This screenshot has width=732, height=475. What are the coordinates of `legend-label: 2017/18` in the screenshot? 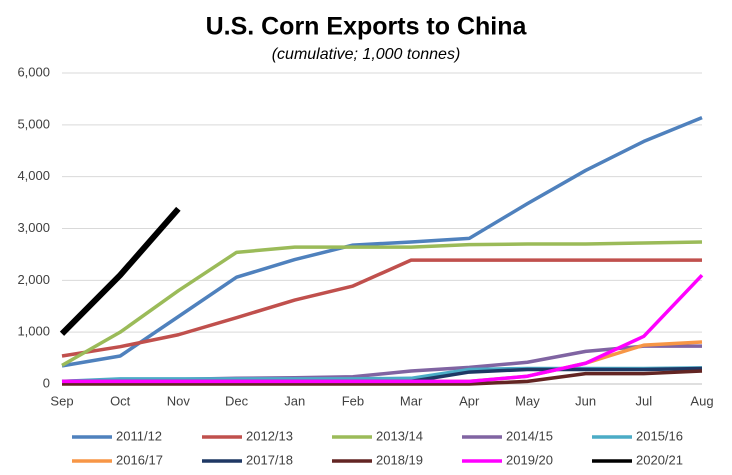 It's located at (269, 459).